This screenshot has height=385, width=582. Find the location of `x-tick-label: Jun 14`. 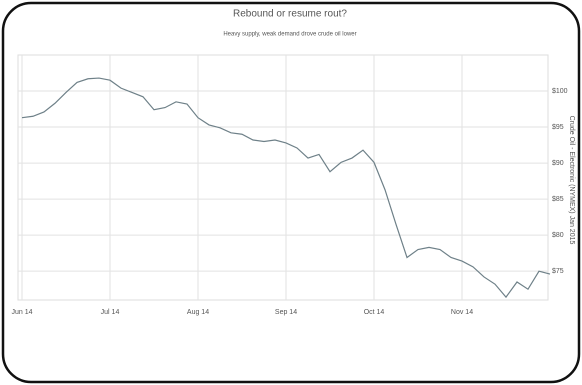

x-tick-label: Jun 14 is located at coordinates (21, 312).